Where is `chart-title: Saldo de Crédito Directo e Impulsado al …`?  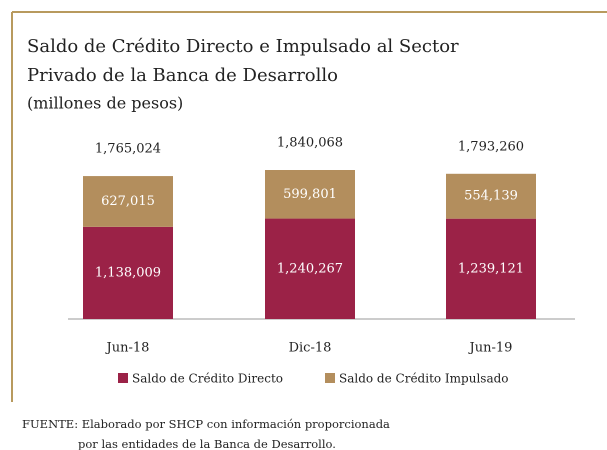 chart-title: Saldo de Crédito Directo e Impulsado al … is located at coordinates (243, 46).